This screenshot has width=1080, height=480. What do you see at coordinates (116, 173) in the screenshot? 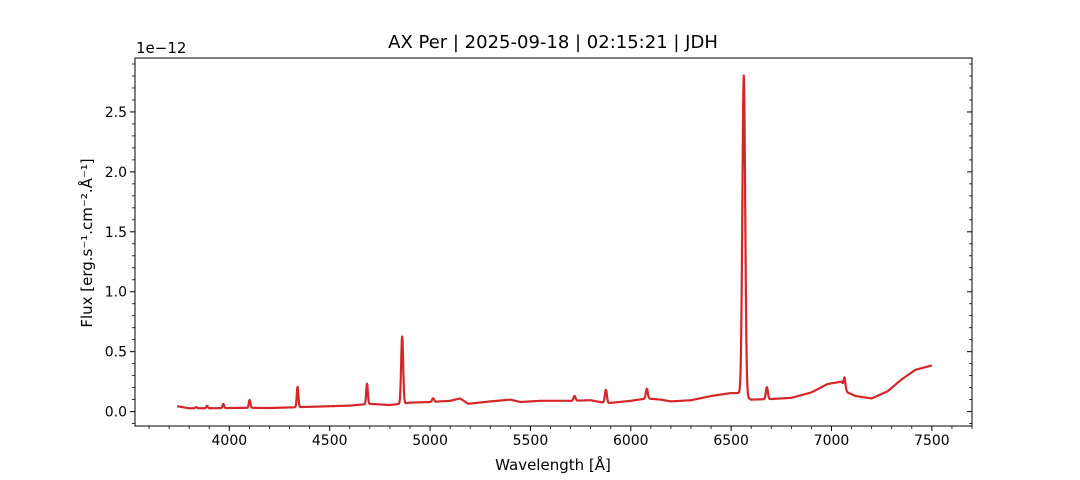
I see `y-tick-label: 2.0` at bounding box center [116, 173].